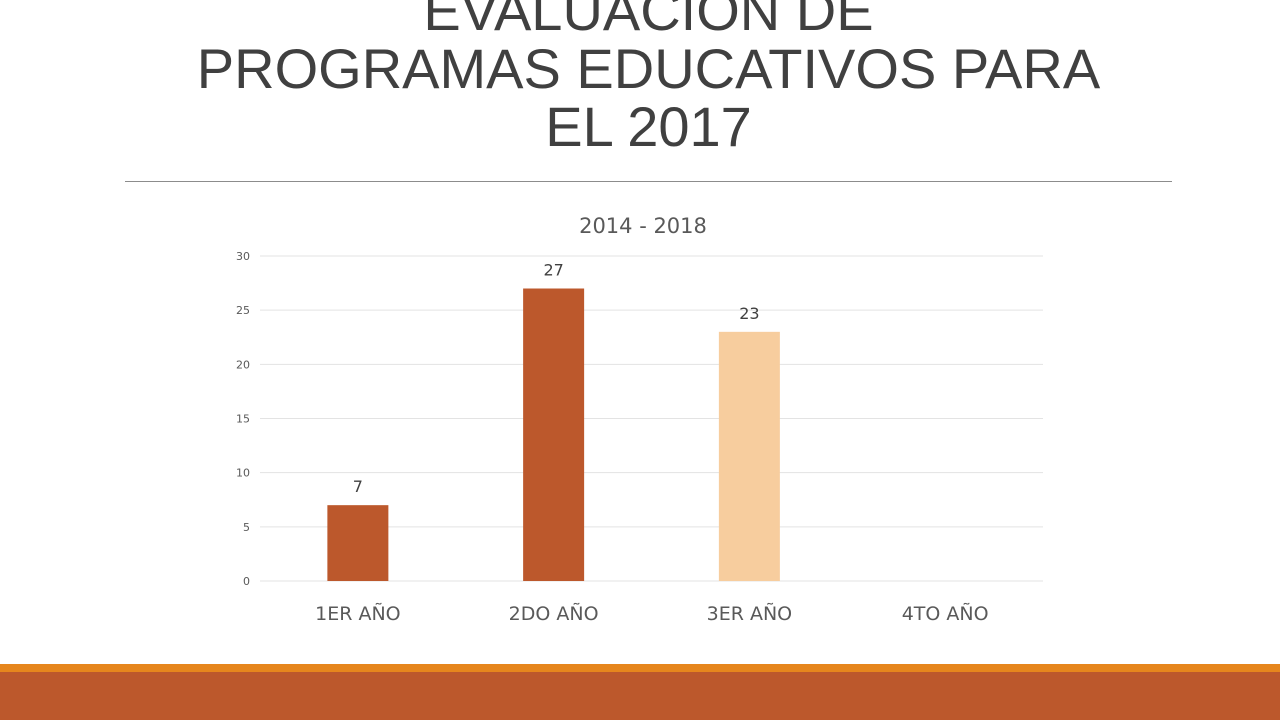  Describe the element at coordinates (358, 486) in the screenshot. I see `data-label-1: 7` at that location.